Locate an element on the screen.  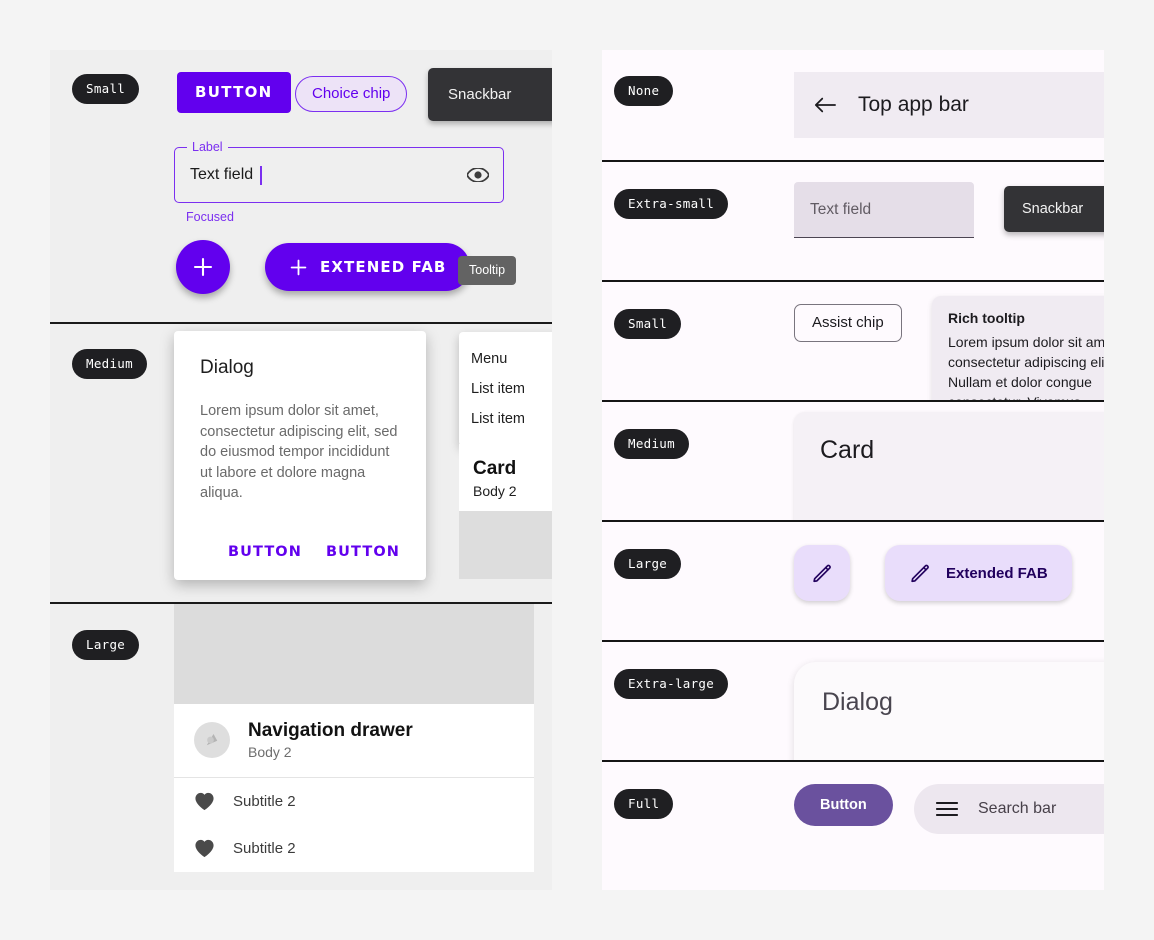
top-app-bar-title: Top app bar is located at coordinates (913, 104).